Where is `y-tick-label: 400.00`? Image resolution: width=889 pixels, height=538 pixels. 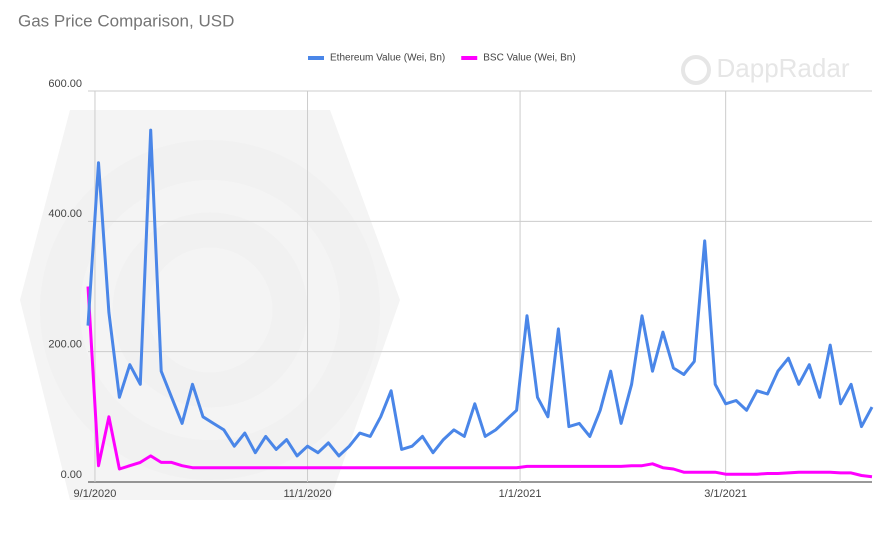
y-tick-label: 400.00 is located at coordinates (65, 214).